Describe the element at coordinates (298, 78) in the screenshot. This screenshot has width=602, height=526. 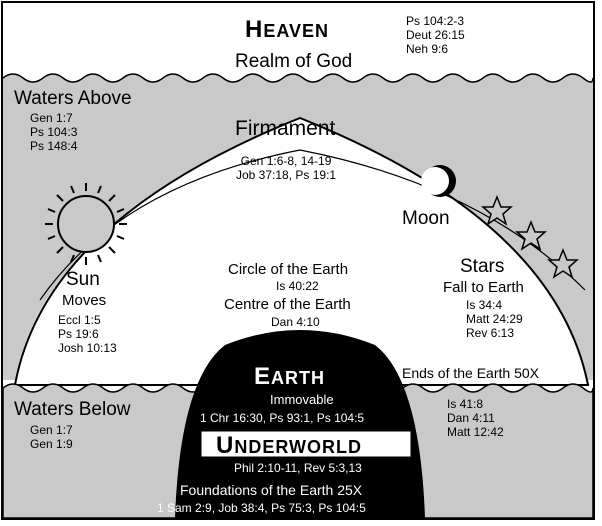
I see `waters-above-wave` at that location.